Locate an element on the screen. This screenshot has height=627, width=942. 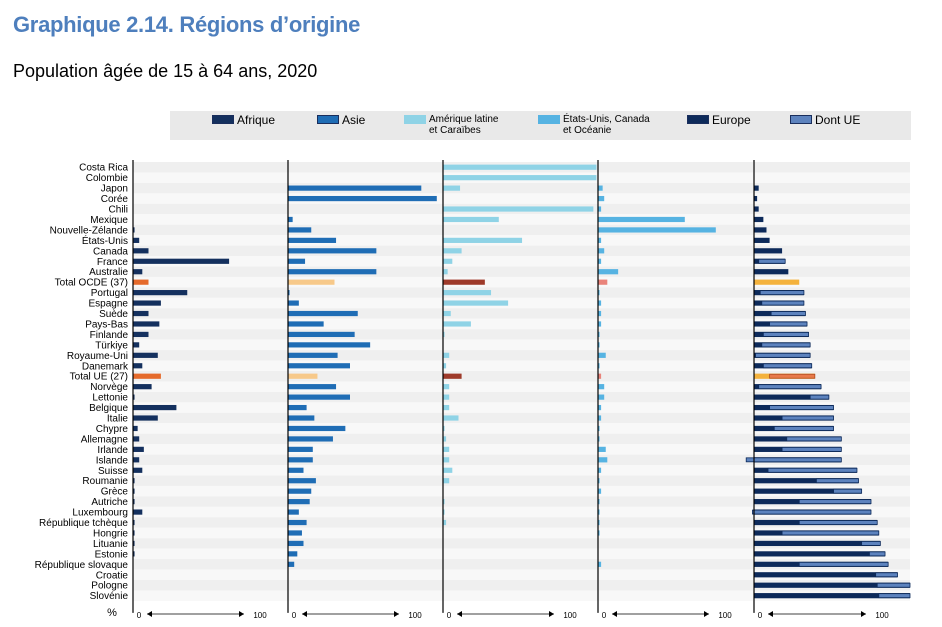
category-label: Croatie is located at coordinates (112, 575).